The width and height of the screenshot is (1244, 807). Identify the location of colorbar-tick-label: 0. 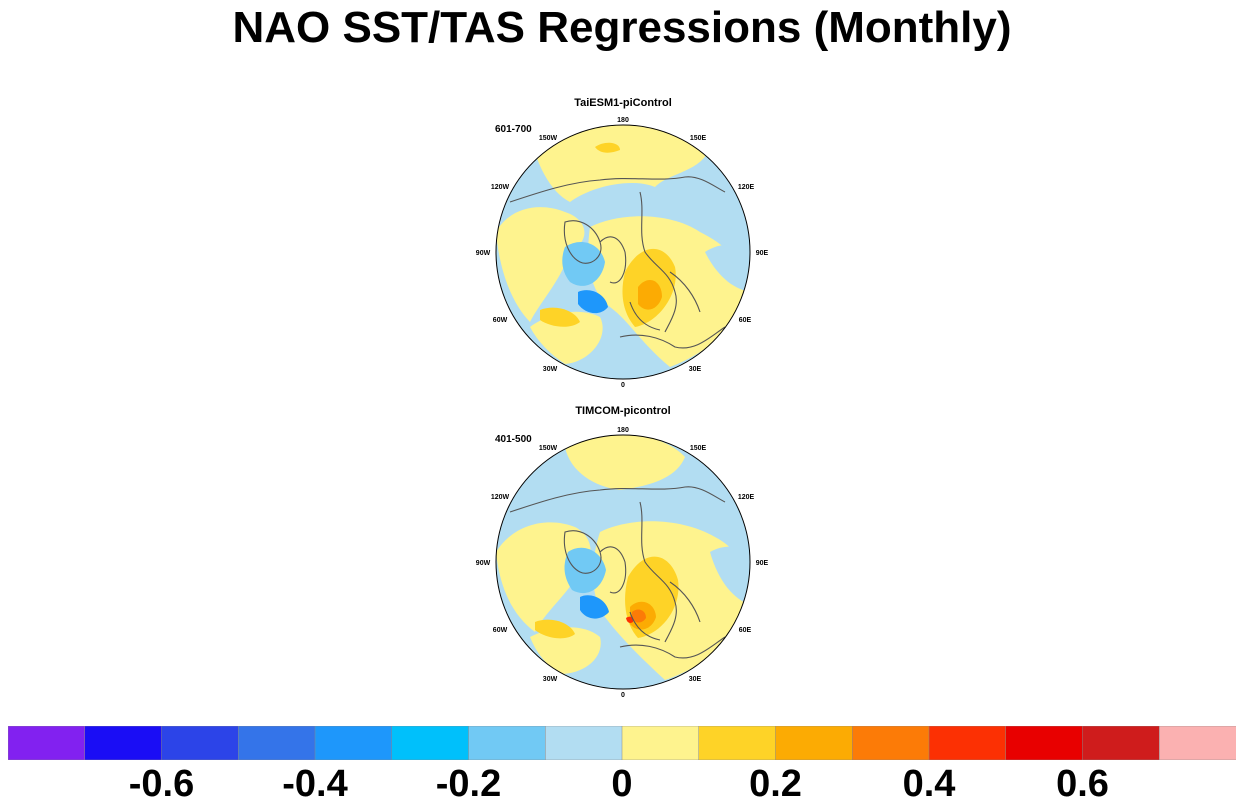
(622, 784).